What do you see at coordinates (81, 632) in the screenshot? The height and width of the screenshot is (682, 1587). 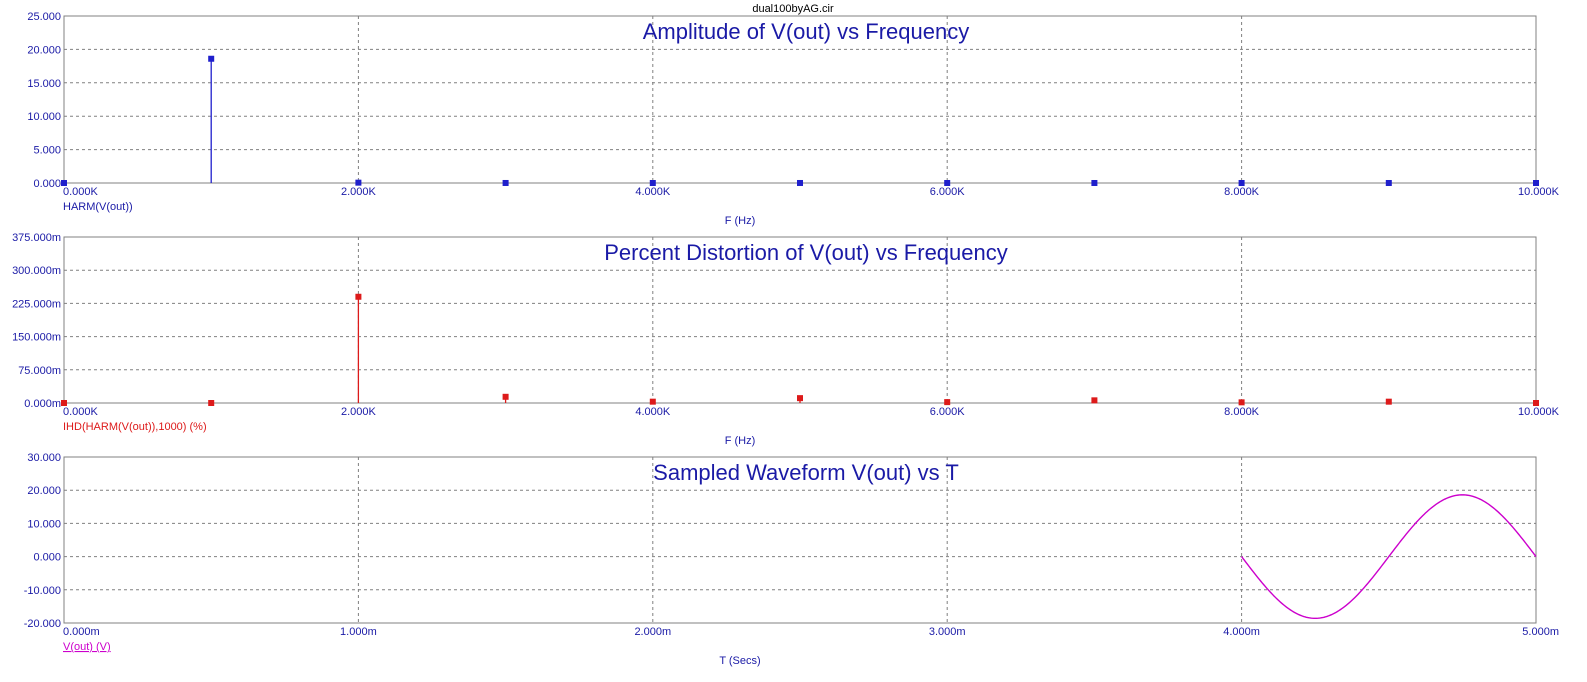 I see `x-tick-label: 0.000m` at bounding box center [81, 632].